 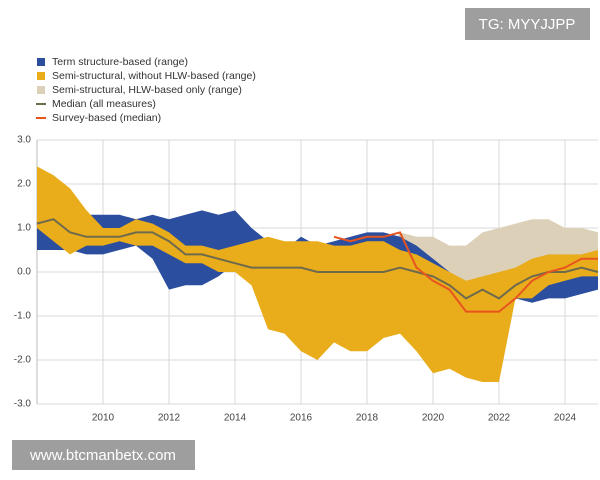 I want to click on legend-label: Semi-structural, HLW-based only (range), so click(x=147, y=90).